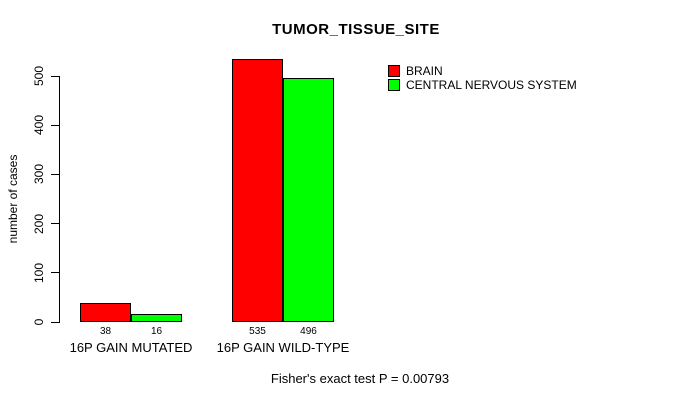 The width and height of the screenshot is (690, 400). What do you see at coordinates (39, 272) in the screenshot?
I see `y-tick-label: 100` at bounding box center [39, 272].